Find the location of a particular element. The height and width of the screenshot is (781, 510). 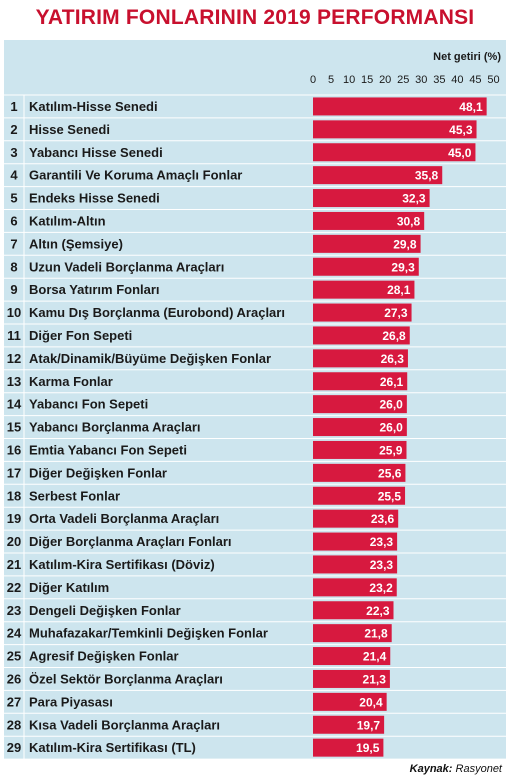

category-label: Karma Fonlar is located at coordinates (71, 381).